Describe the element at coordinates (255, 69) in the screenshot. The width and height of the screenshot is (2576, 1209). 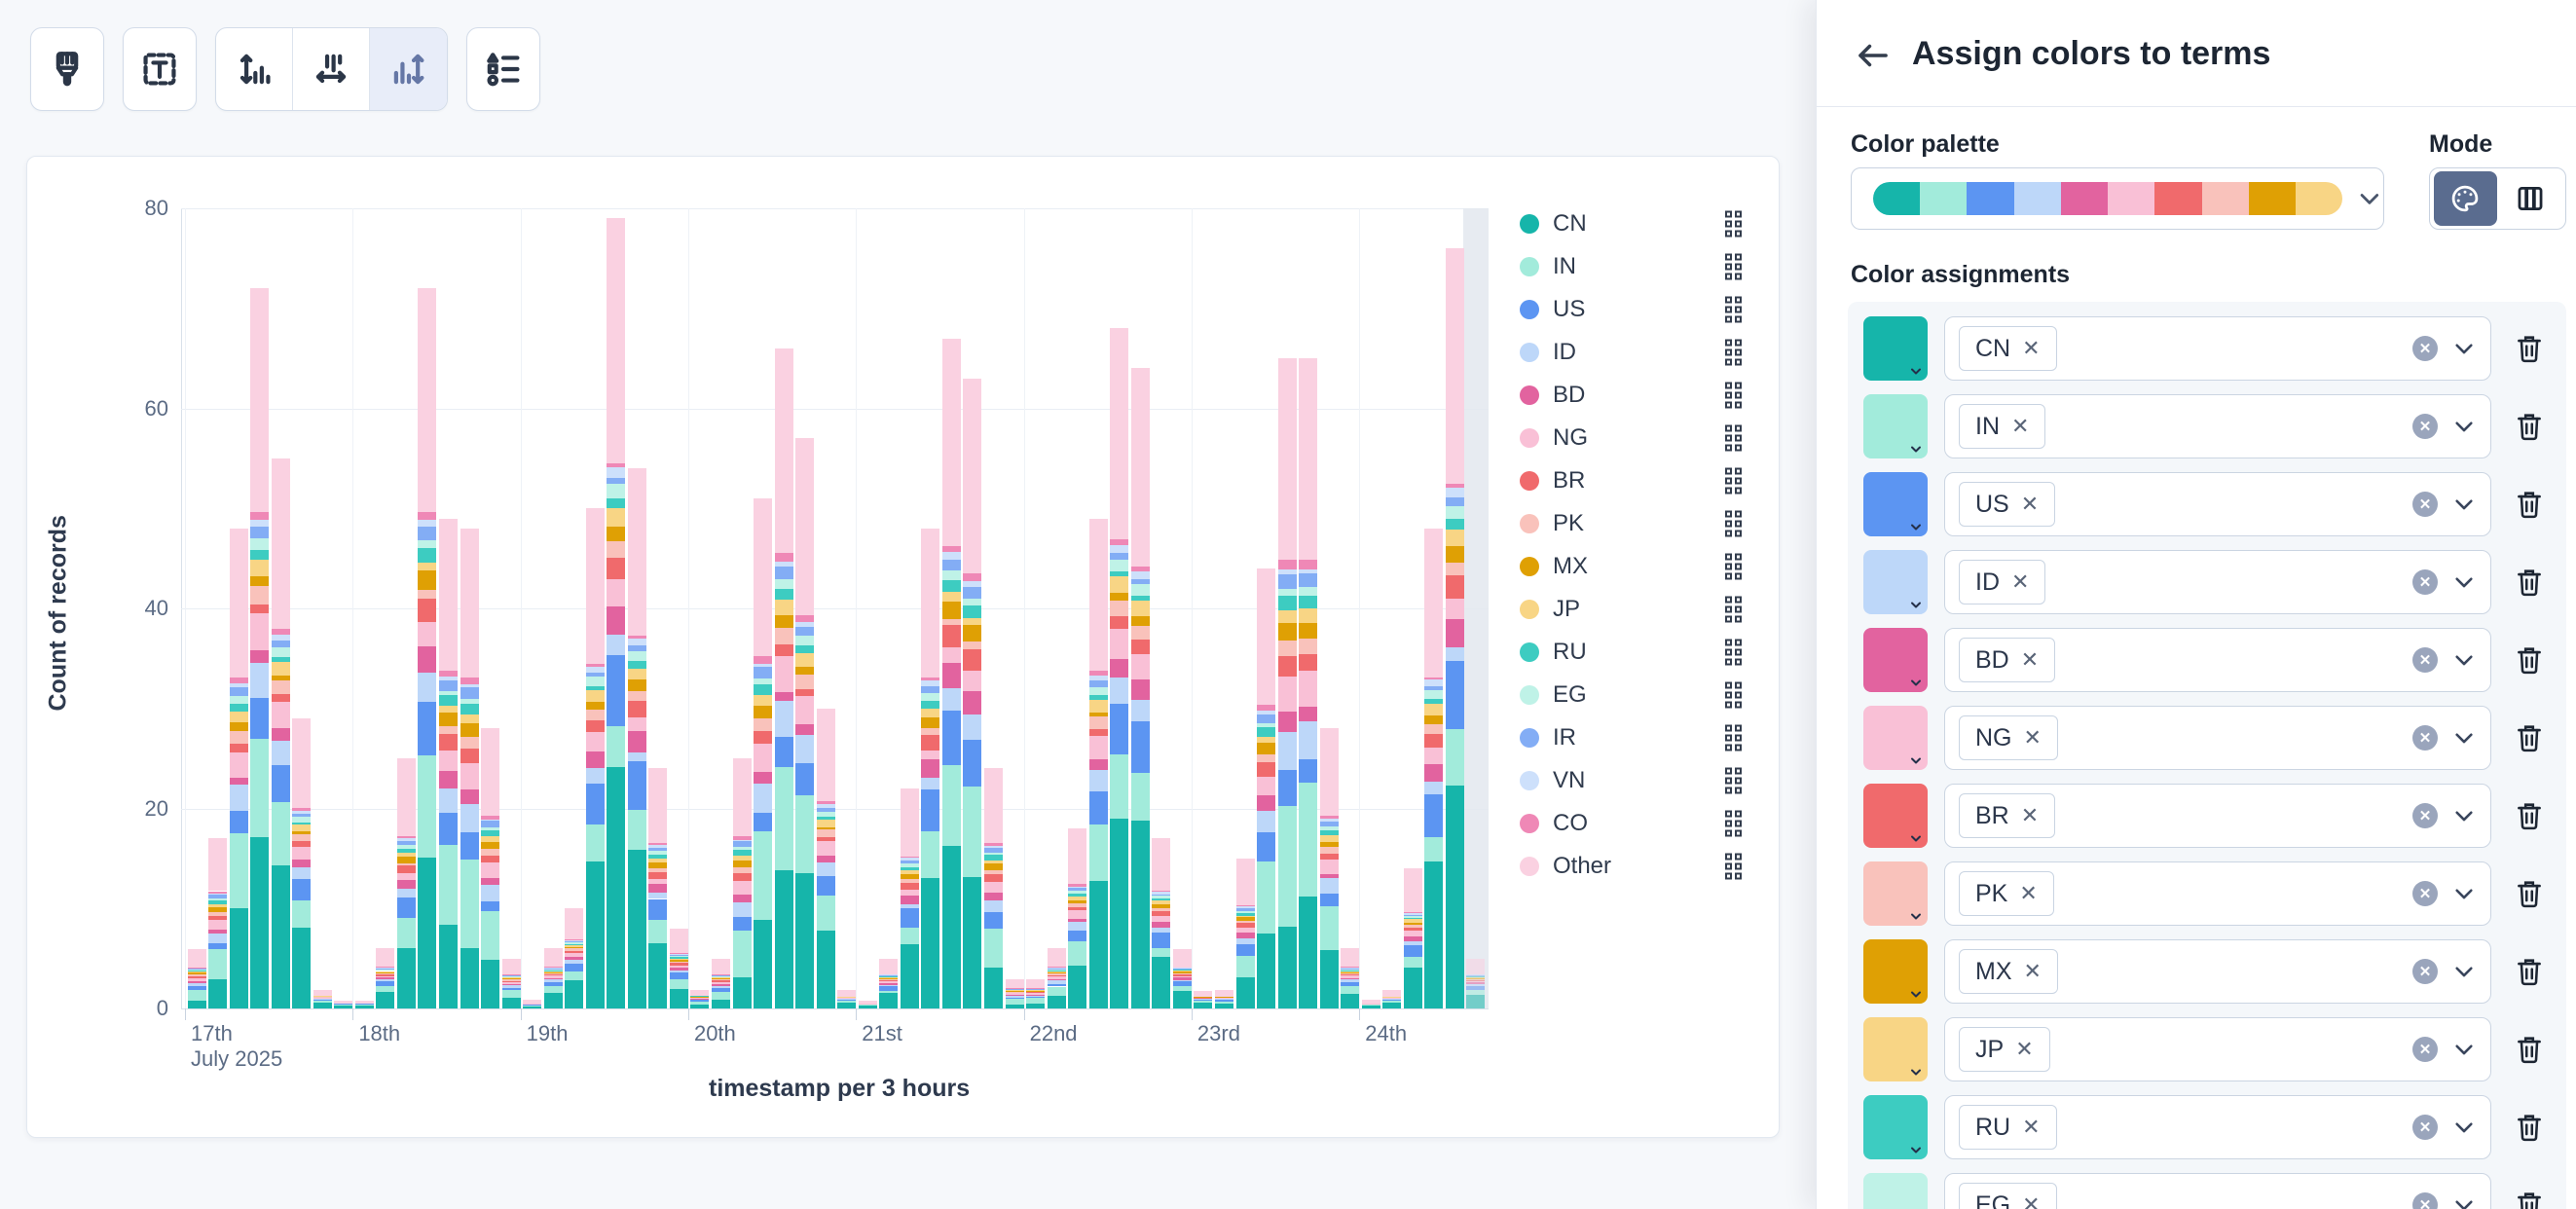
I see `axis-left-settings-button` at that location.